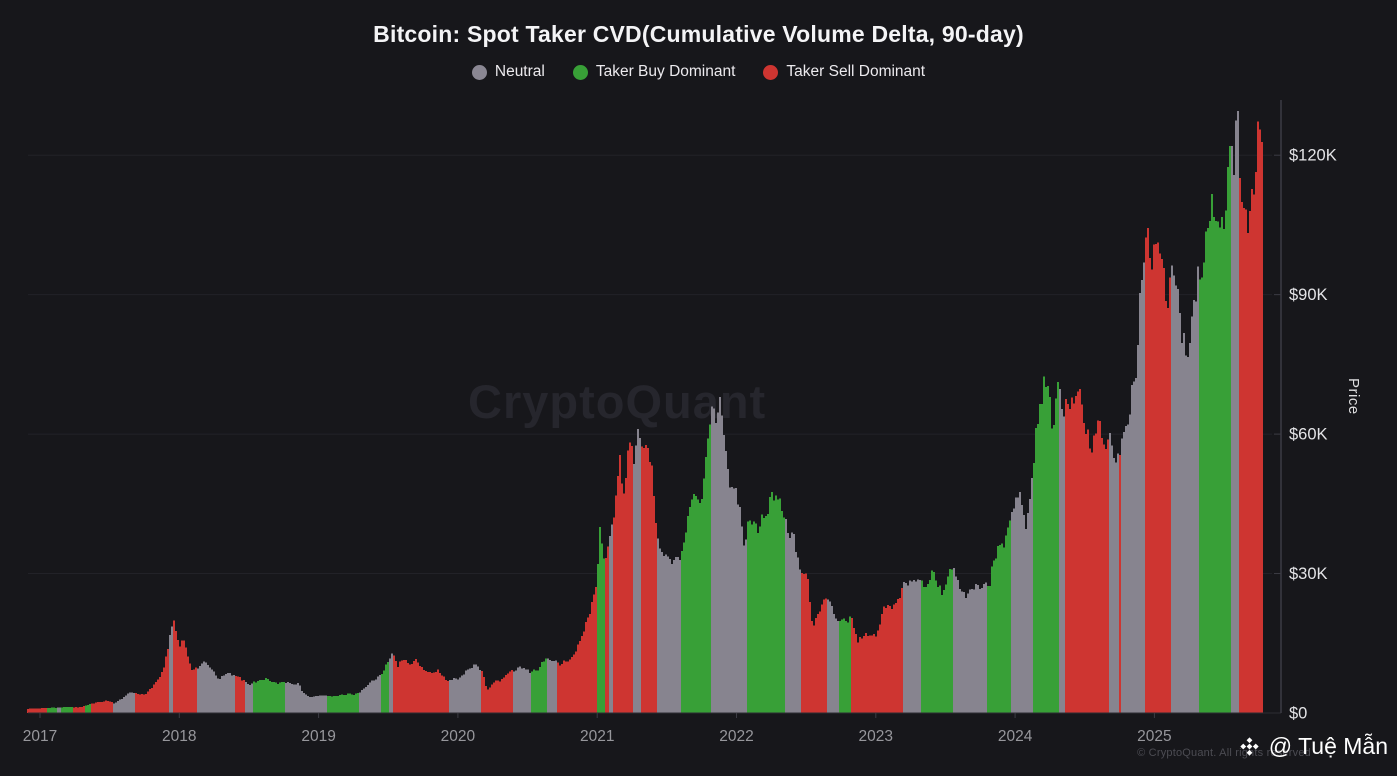 The height and width of the screenshot is (776, 1397). Describe the element at coordinates (1224, 753) in the screenshot. I see `copyright-text: © CryptoQuant. All rights reserved` at that location.